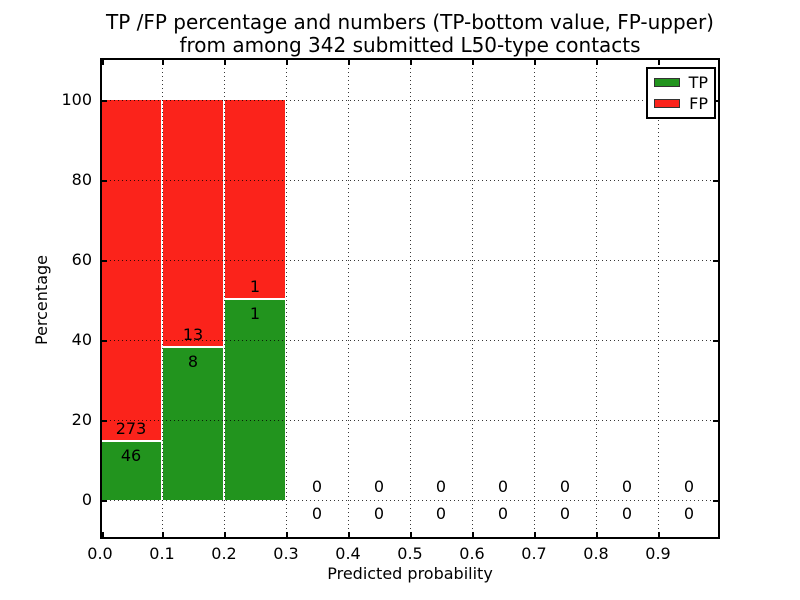 This screenshot has width=800, height=600. I want to click on x-tick-label: 0.0, so click(100, 553).